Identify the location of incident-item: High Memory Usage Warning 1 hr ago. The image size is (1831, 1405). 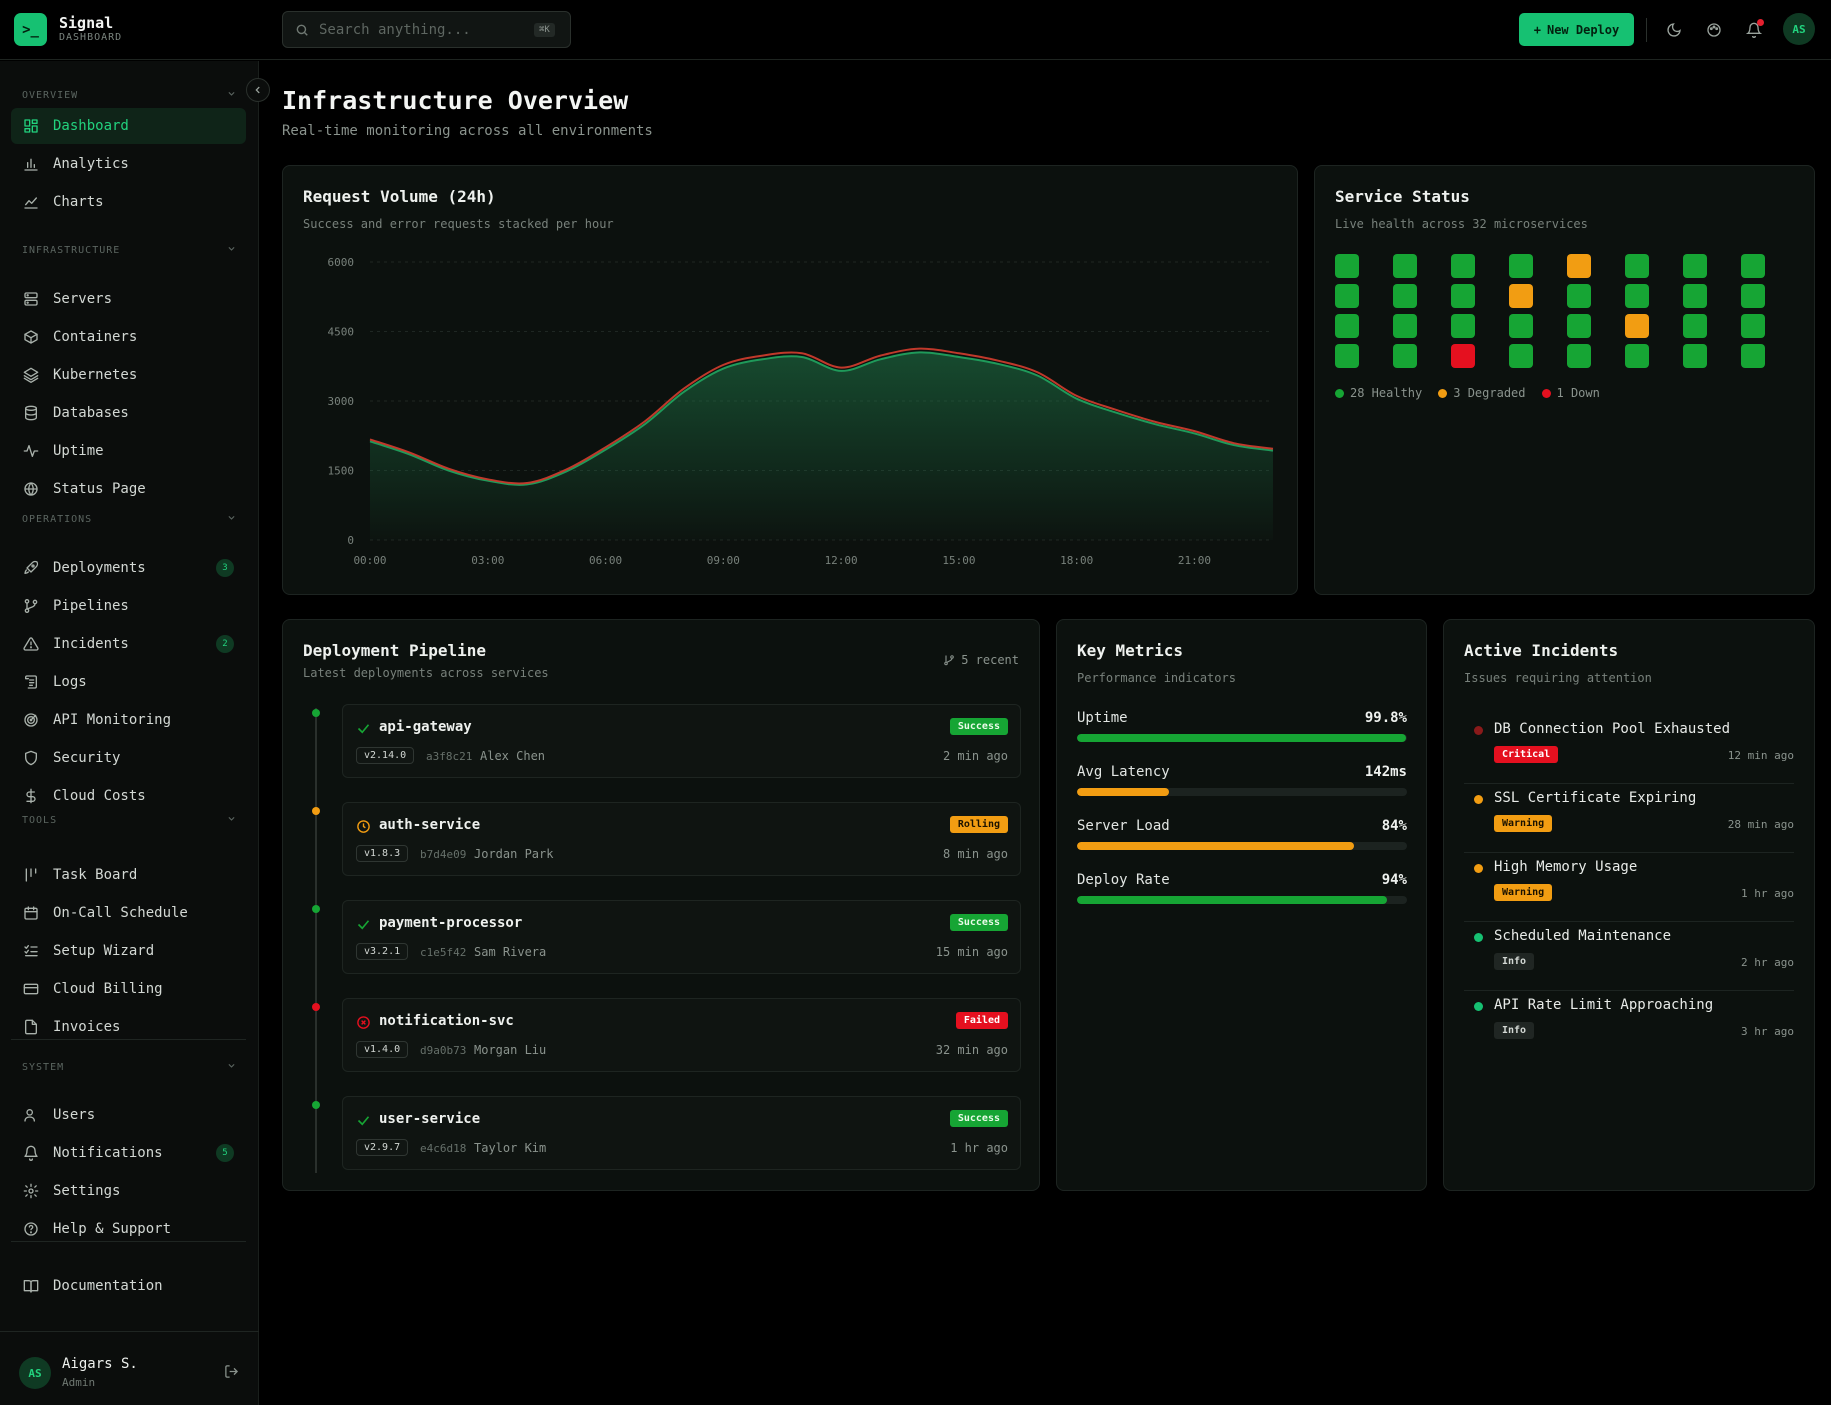
(1629, 887).